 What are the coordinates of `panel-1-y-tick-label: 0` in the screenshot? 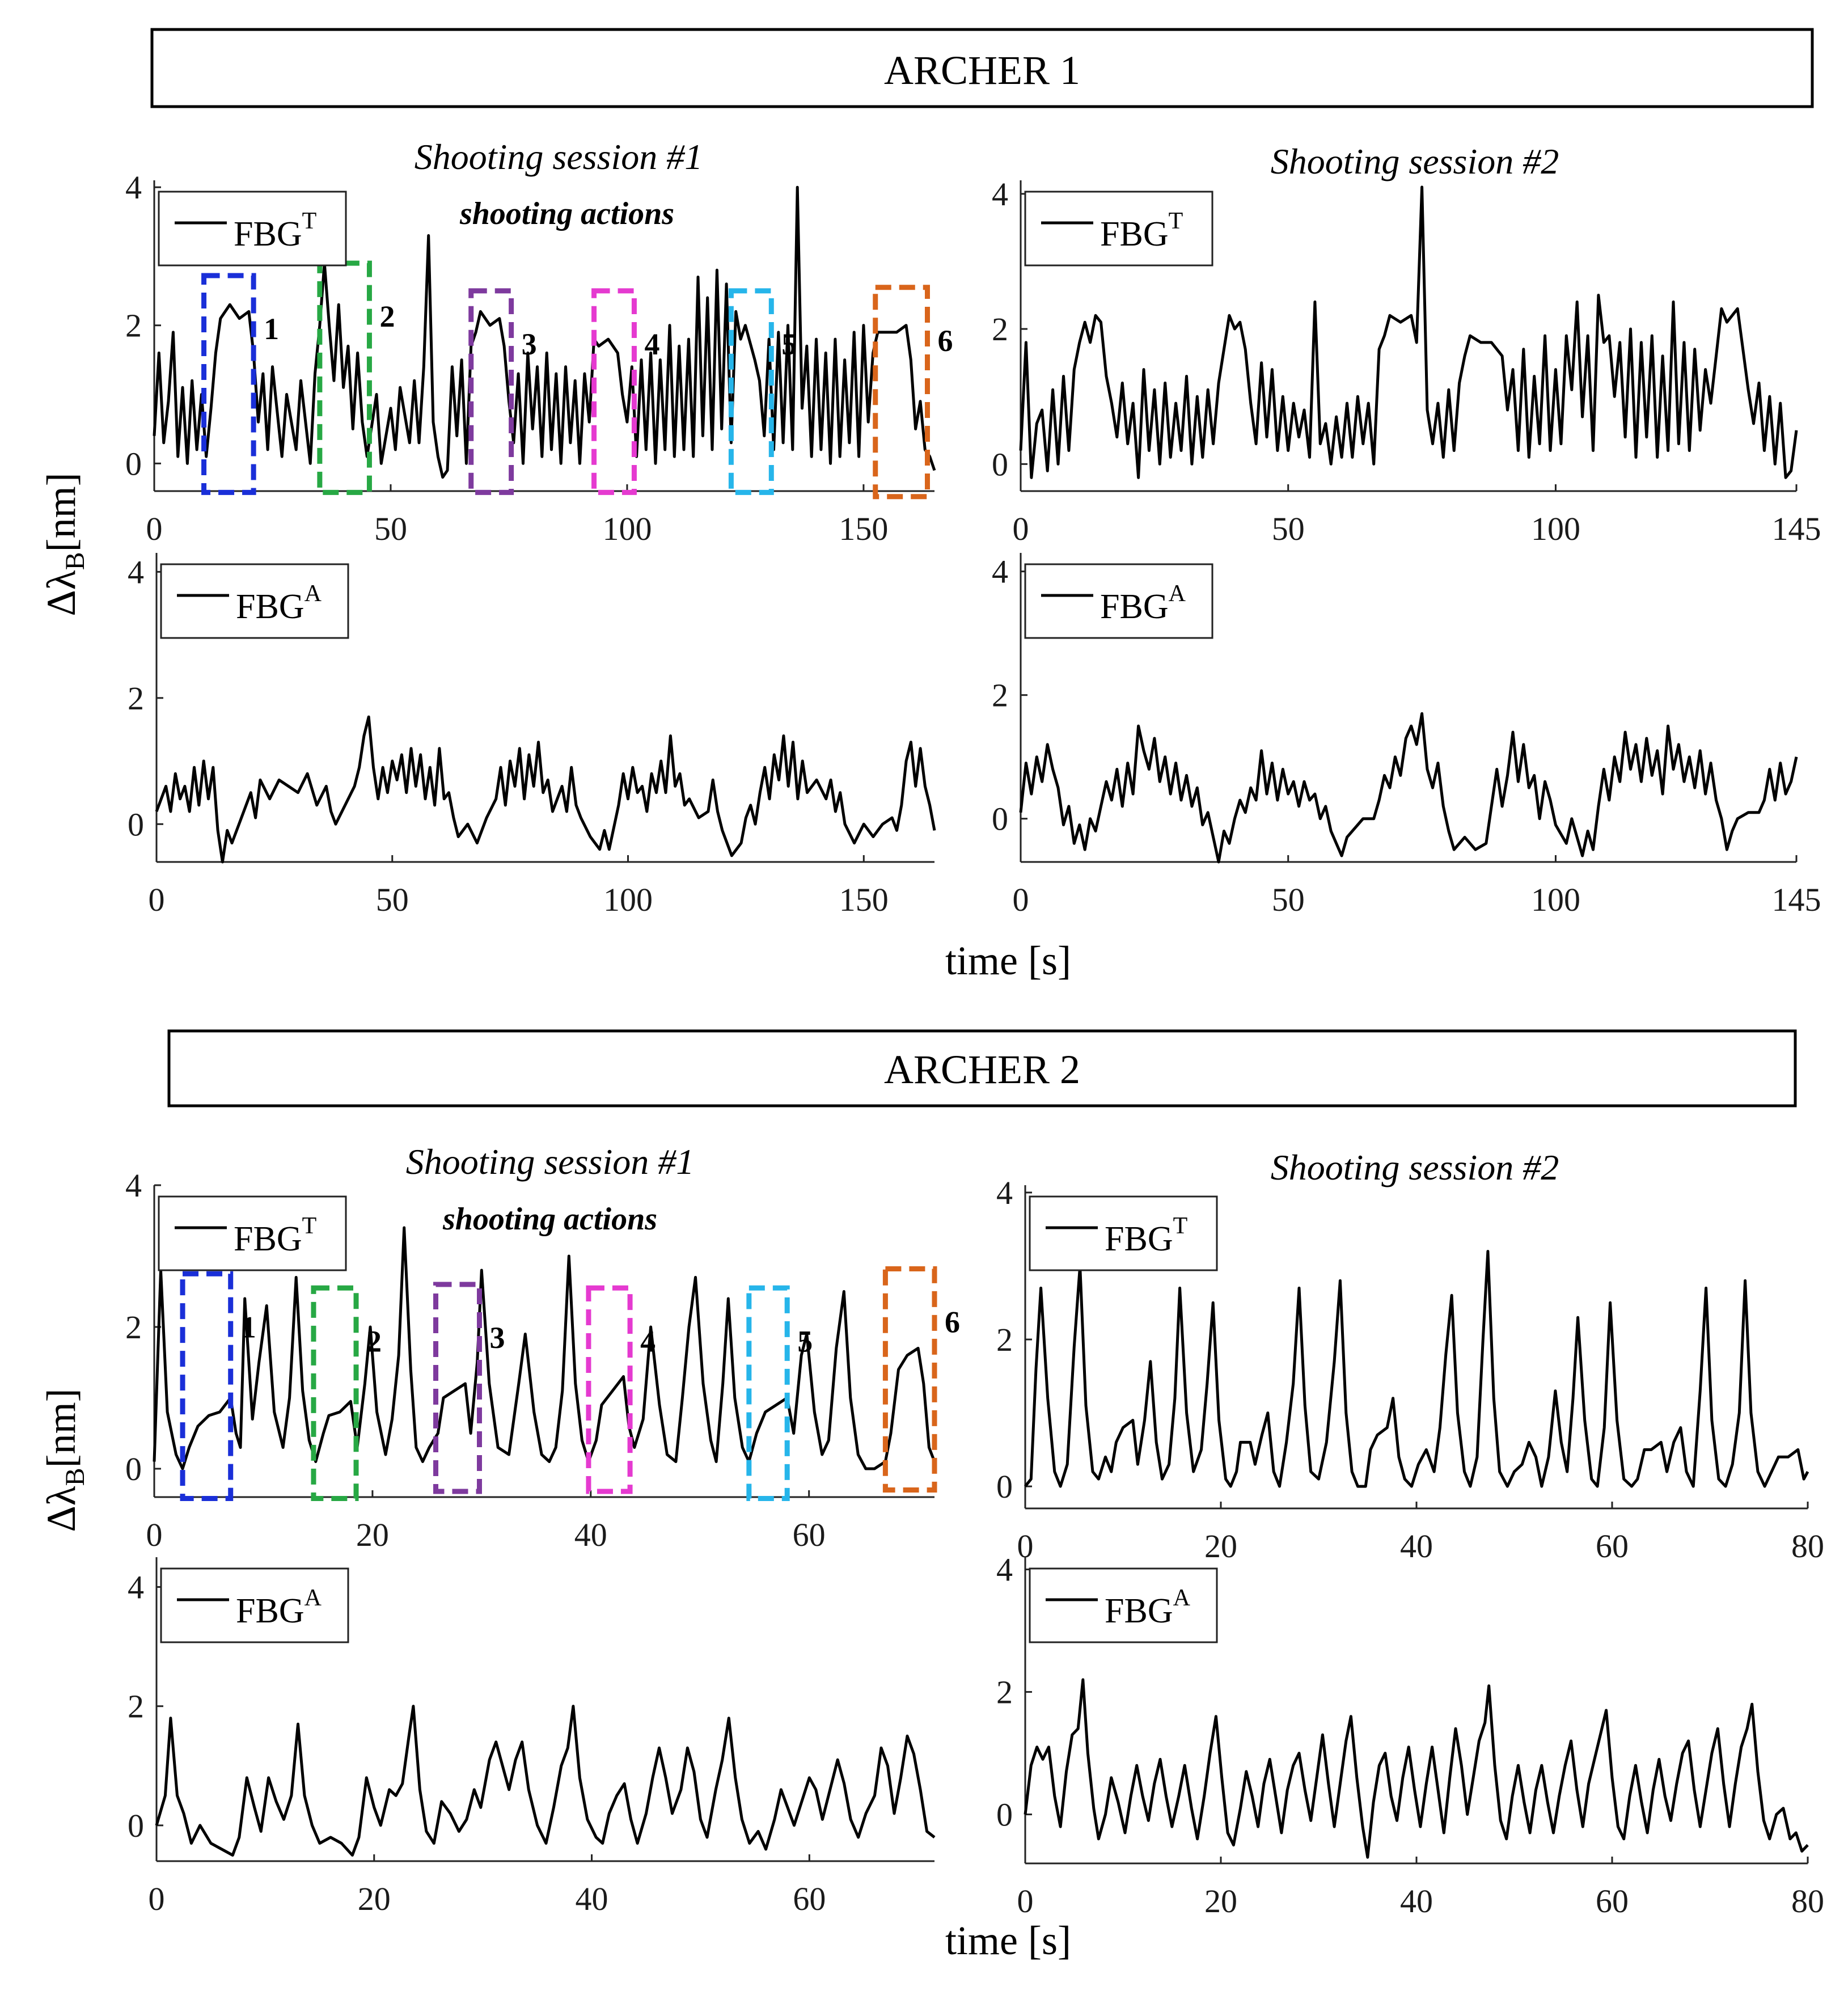 It's located at (133, 463).